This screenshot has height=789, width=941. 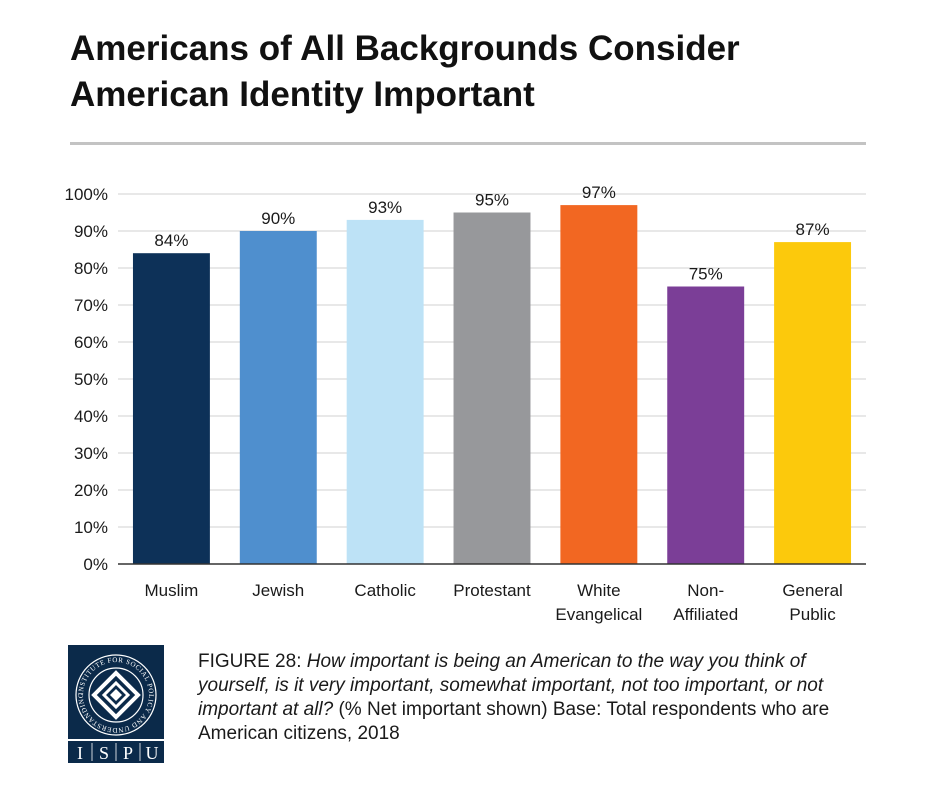 I want to click on x-tick-label: Protestant, so click(x=492, y=590).